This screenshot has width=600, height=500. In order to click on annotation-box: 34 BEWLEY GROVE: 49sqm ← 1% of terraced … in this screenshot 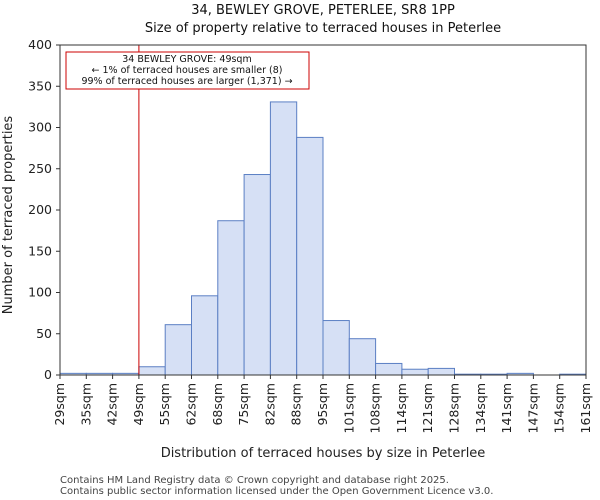, I will do `click(187, 70)`.